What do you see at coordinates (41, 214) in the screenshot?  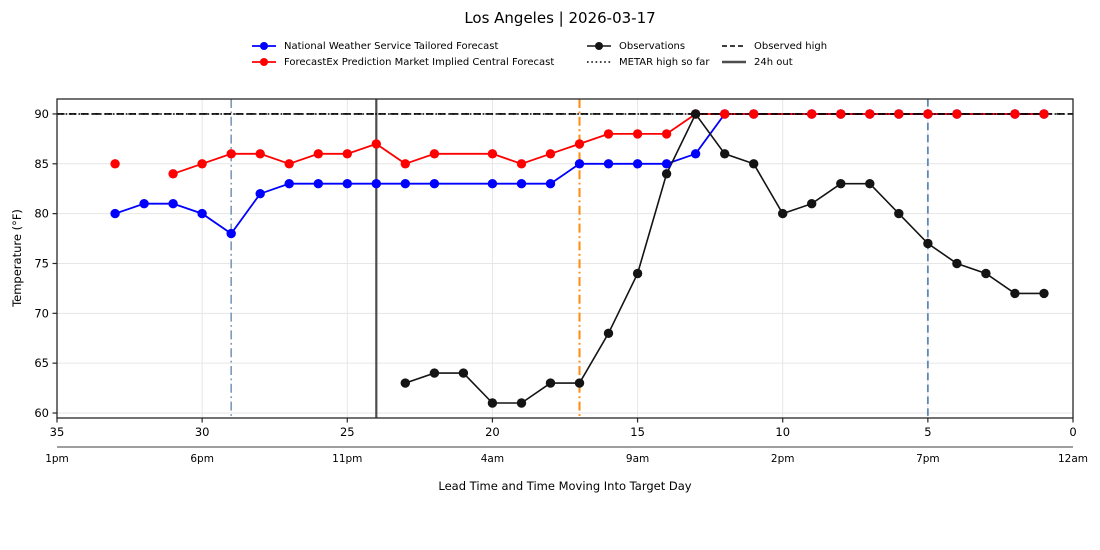 I see `y-tick-label: 80` at bounding box center [41, 214].